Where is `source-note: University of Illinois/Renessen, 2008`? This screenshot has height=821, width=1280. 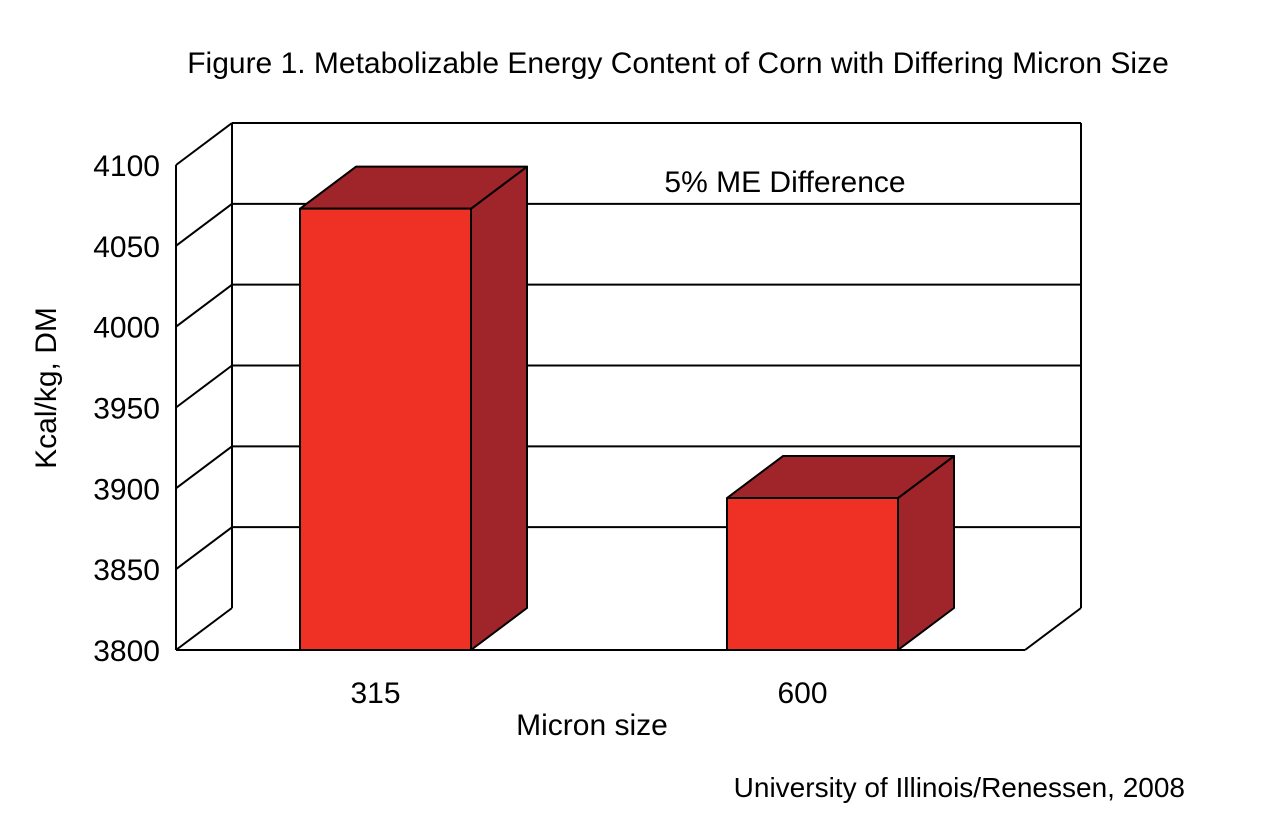 source-note: University of Illinois/Renessen, 2008 is located at coordinates (959, 787).